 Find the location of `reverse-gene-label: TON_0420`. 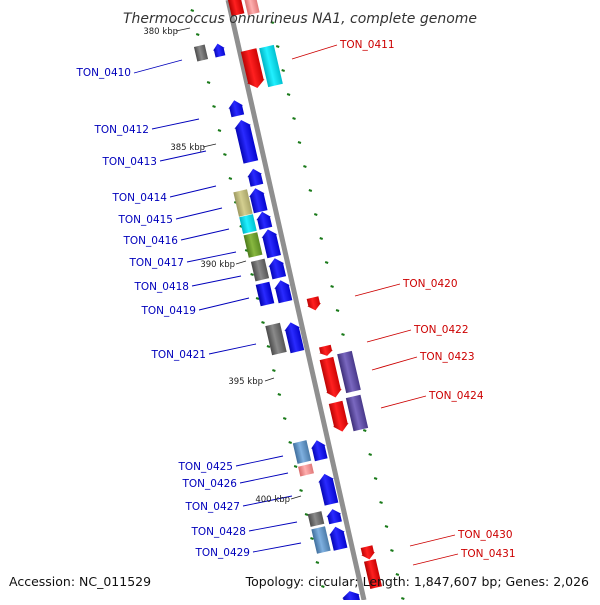

reverse-gene-label: TON_0420 is located at coordinates (430, 284).